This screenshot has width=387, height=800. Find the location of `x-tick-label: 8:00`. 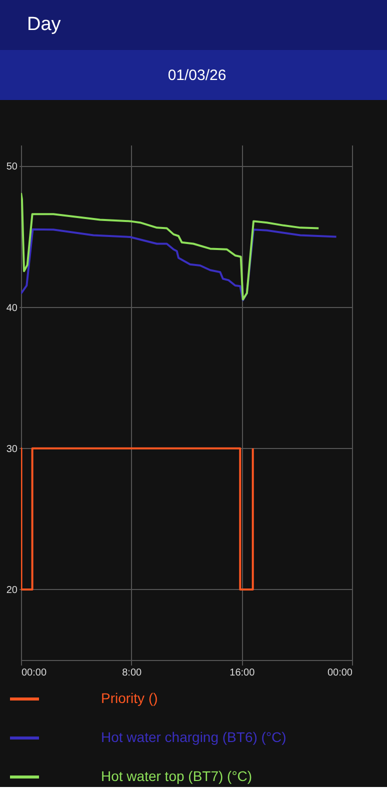

x-tick-label: 8:00 is located at coordinates (132, 673).